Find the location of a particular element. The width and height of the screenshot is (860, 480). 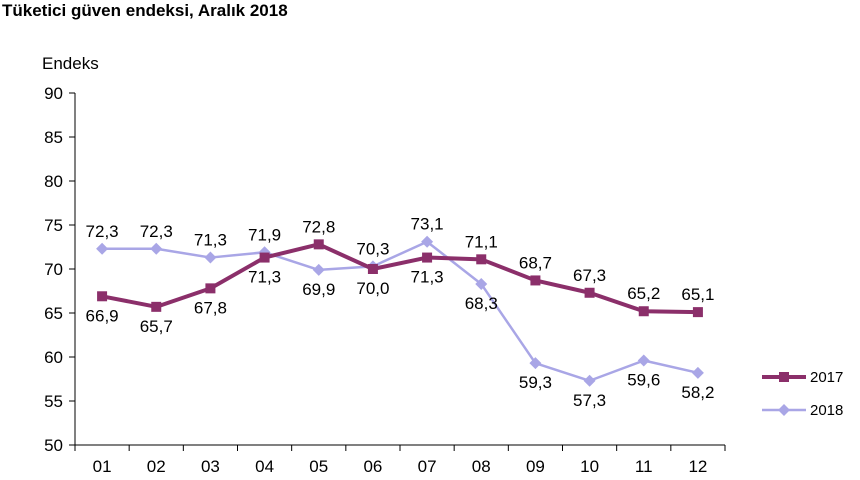

data-label-2018: 69,9 is located at coordinates (318, 289).